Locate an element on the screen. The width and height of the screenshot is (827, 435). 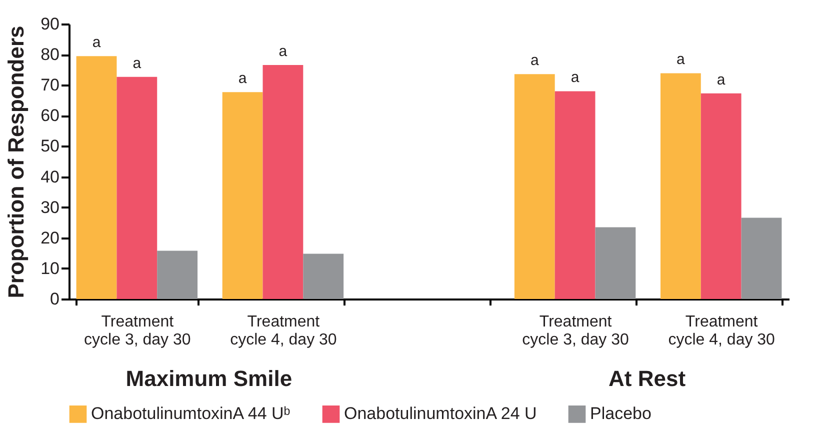
legend-label: OnabotulinumtoxinA 24 U is located at coordinates (440, 414).